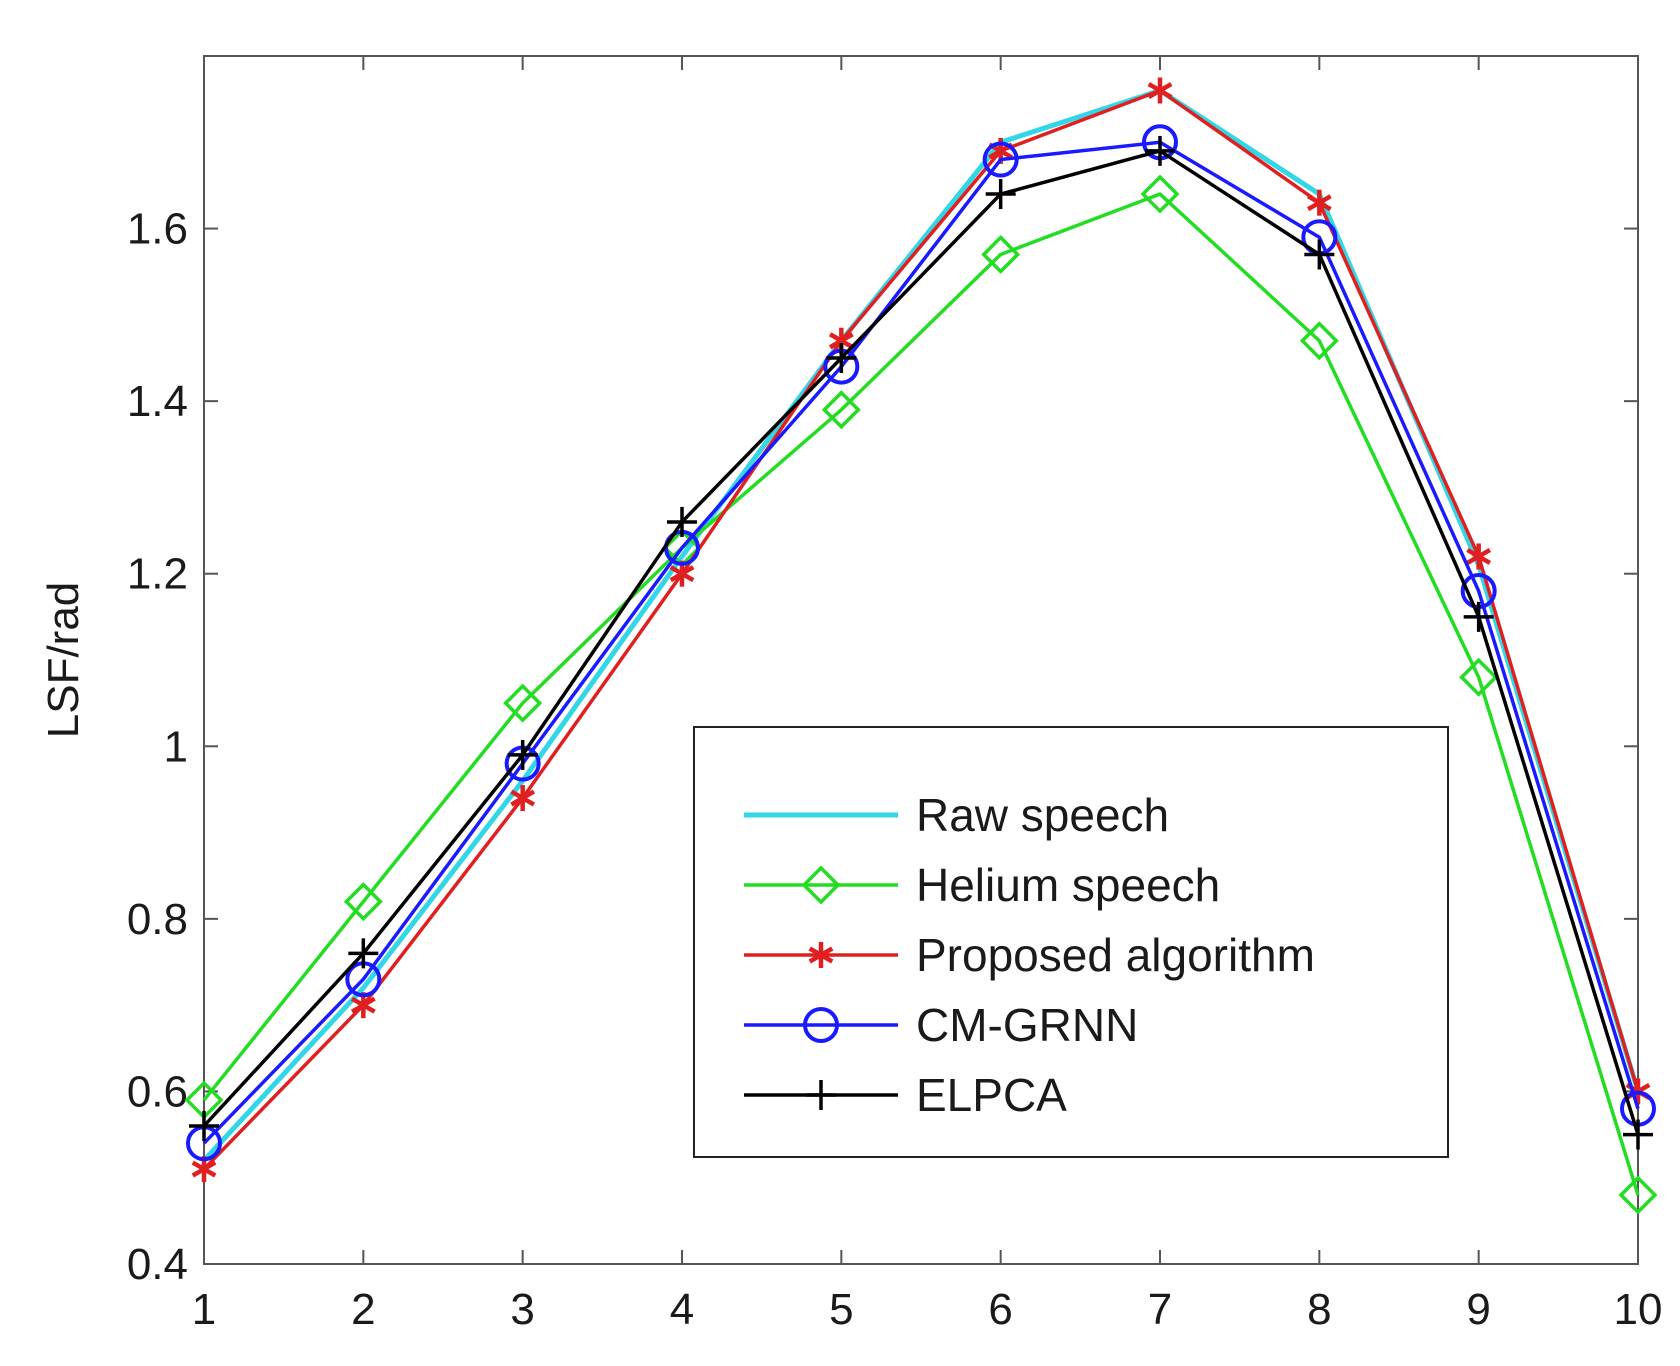 This screenshot has height=1366, width=1680. I want to click on y-tick-label: 1, so click(176, 746).